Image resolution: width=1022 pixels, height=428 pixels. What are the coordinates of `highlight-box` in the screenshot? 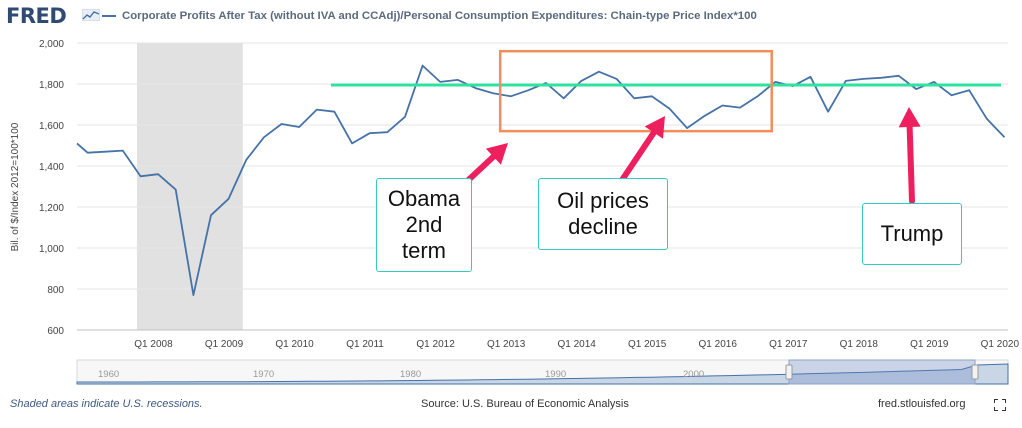 It's located at (635, 91).